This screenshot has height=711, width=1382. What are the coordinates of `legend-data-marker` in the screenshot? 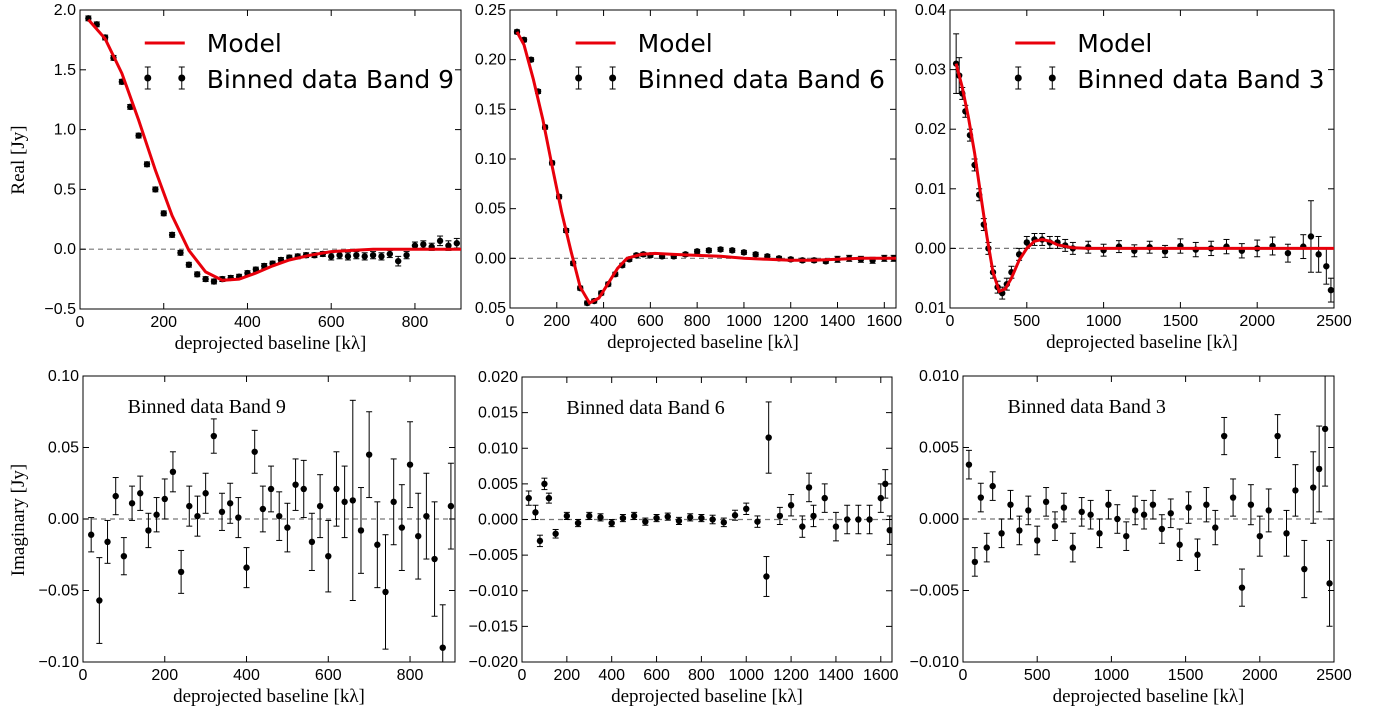 It's located at (579, 78).